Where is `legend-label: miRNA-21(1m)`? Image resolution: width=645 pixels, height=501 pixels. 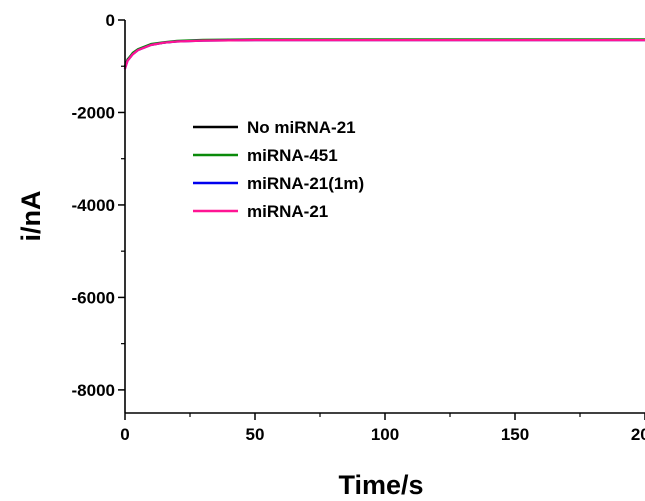 legend-label: miRNA-21(1m) is located at coordinates (305, 183).